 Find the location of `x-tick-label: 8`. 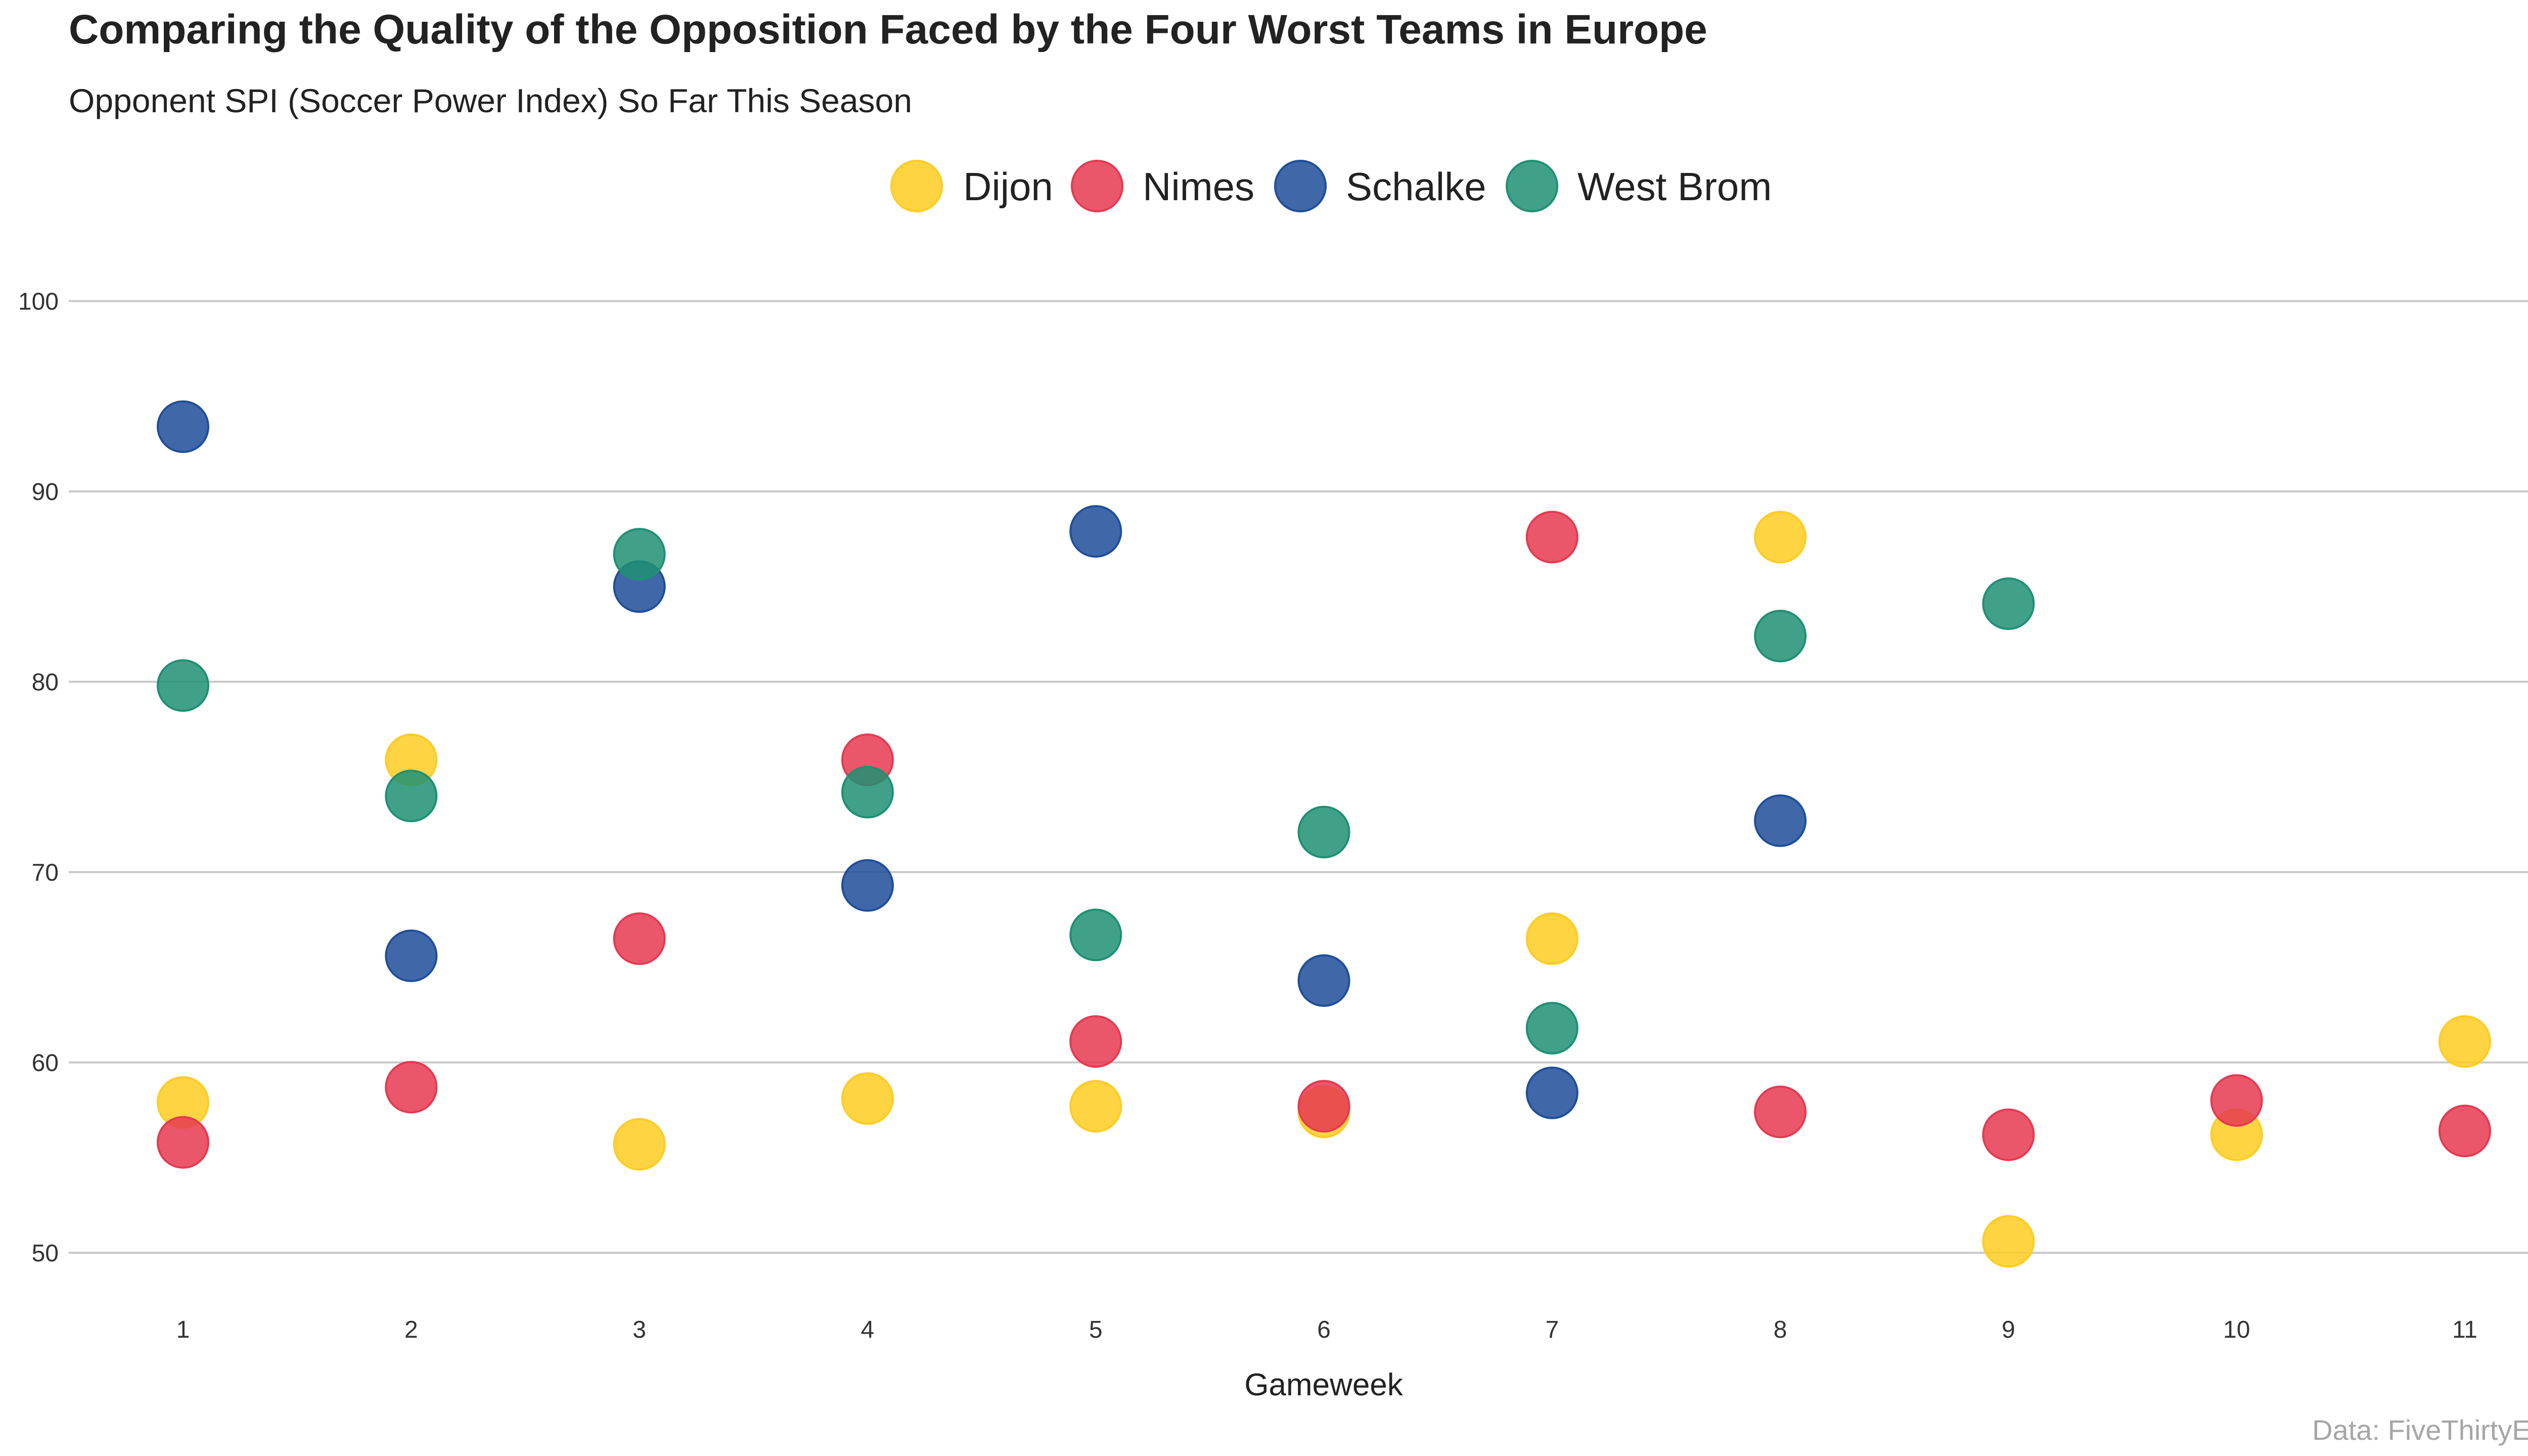

x-tick-label: 8 is located at coordinates (1781, 1329).